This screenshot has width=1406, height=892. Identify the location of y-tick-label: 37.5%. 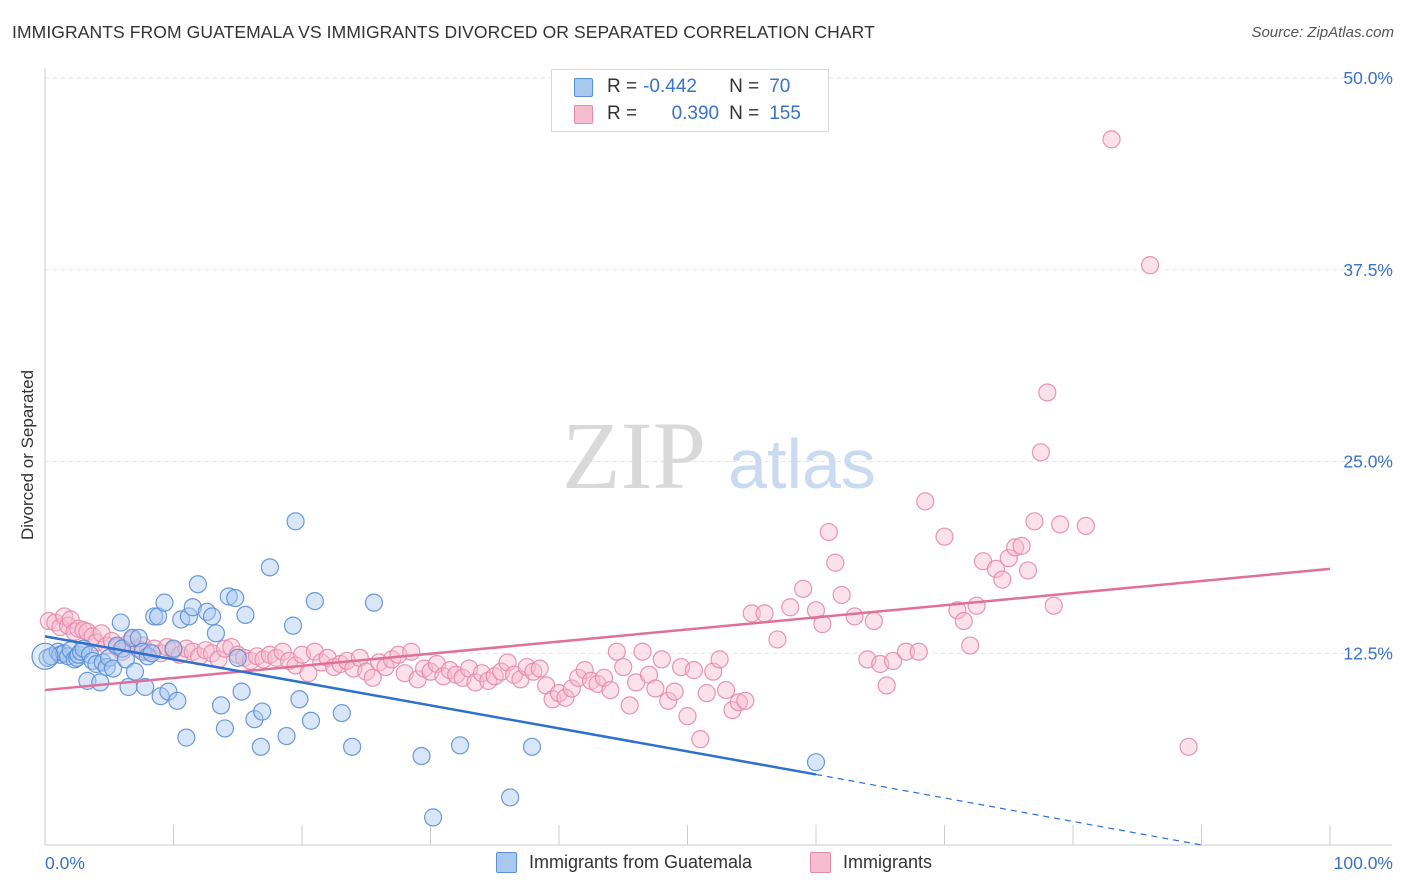
(1368, 270).